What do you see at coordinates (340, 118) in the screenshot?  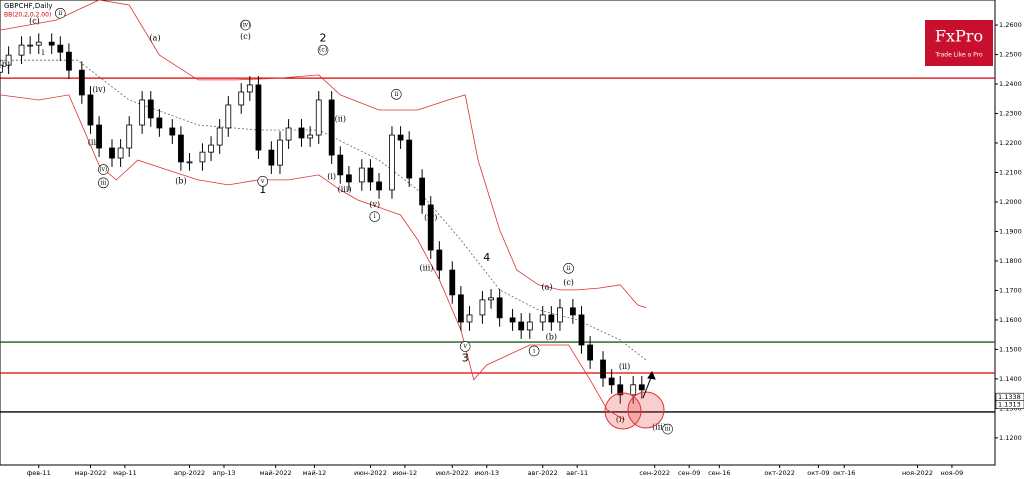 I see `wave-label: (ii)` at bounding box center [340, 118].